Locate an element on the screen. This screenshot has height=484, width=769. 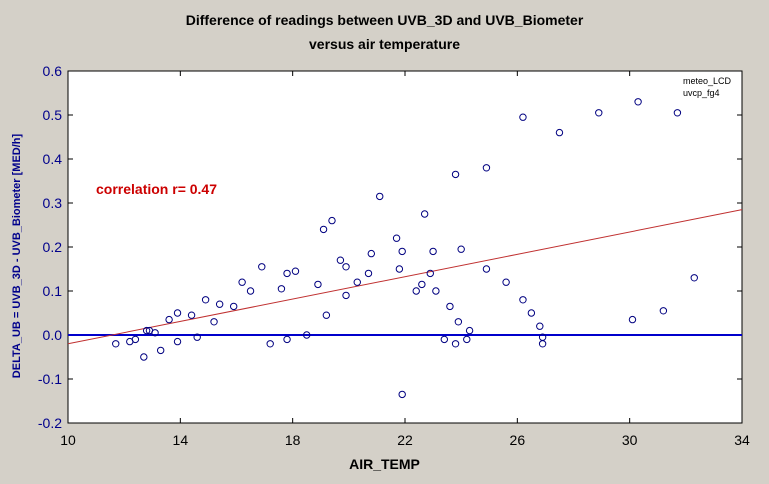
y-tick-label: 0.0 is located at coordinates (53, 335).